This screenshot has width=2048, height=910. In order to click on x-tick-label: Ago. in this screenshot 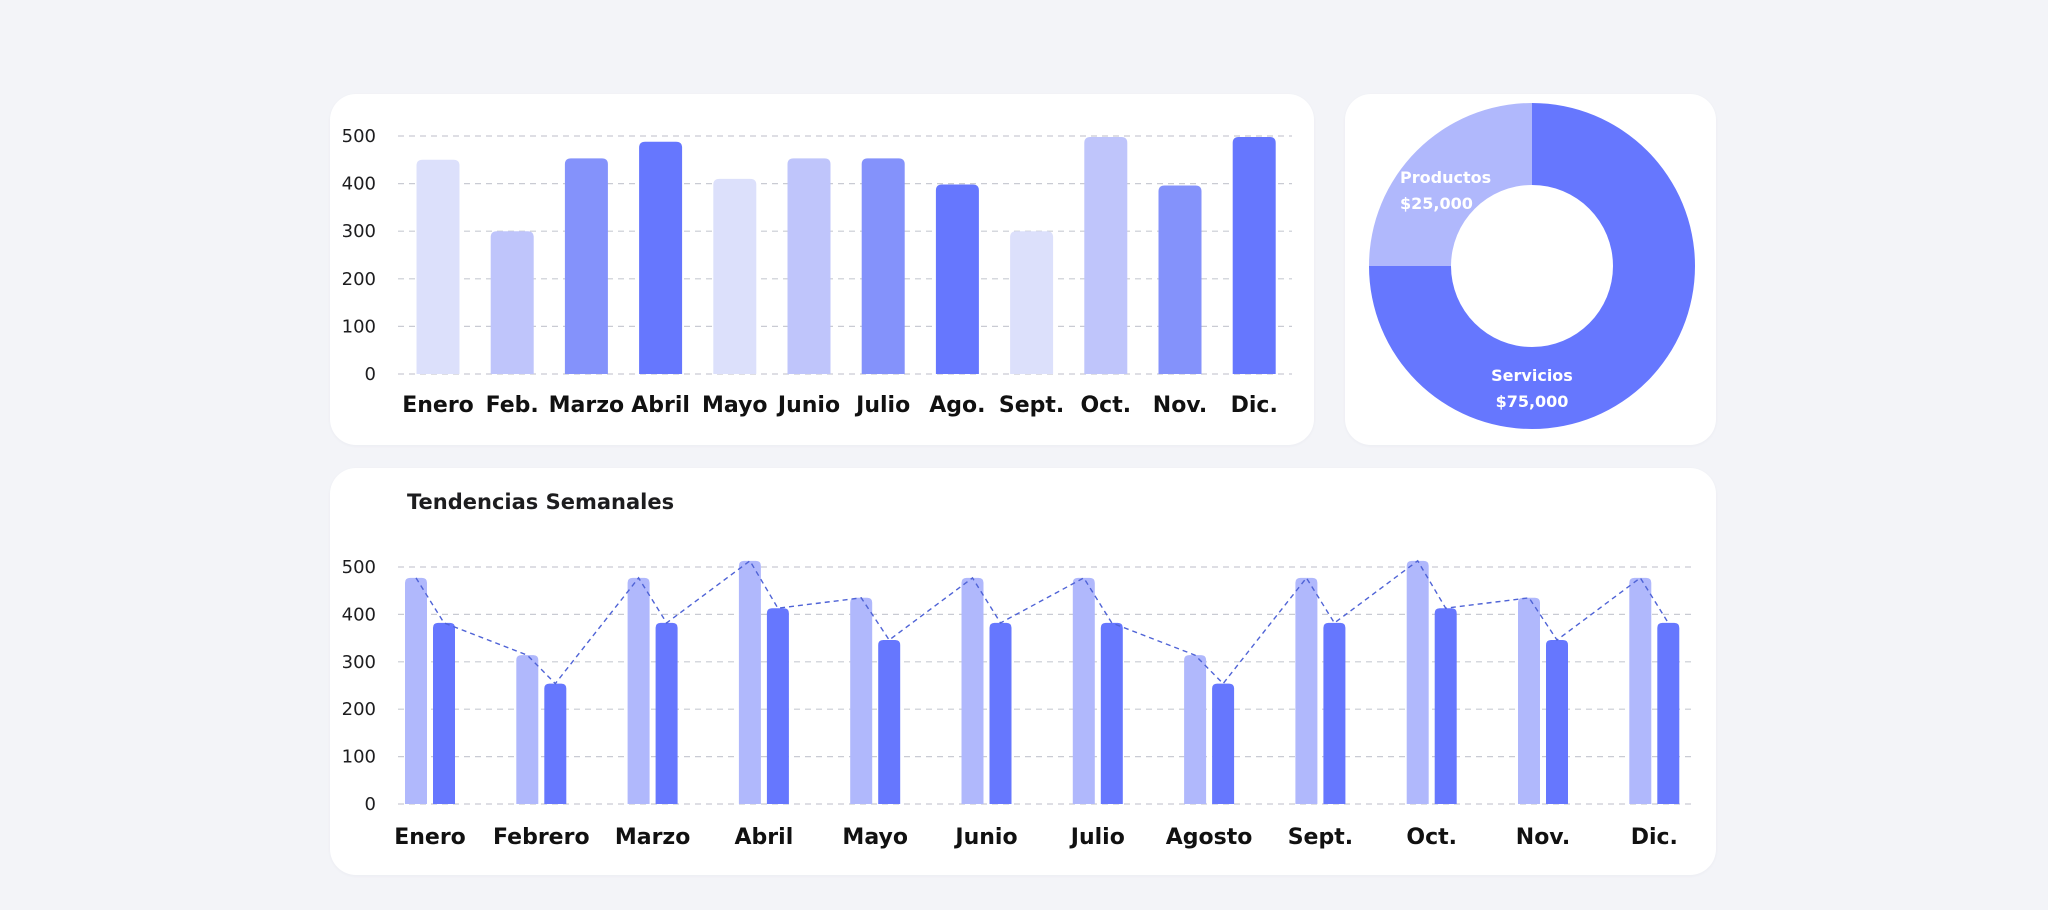, I will do `click(957, 405)`.